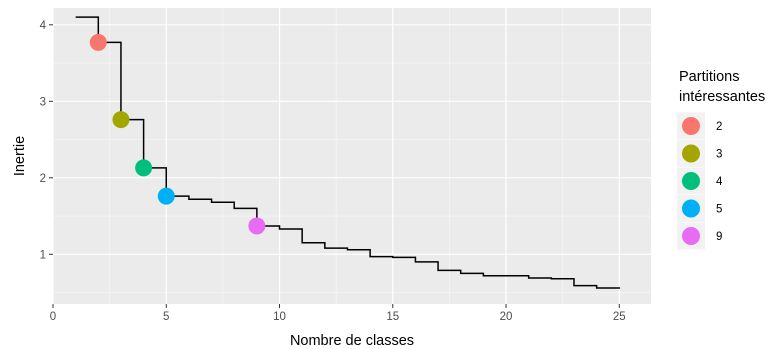  What do you see at coordinates (352, 341) in the screenshot?
I see `x-axis-title: Nombre de classes` at bounding box center [352, 341].